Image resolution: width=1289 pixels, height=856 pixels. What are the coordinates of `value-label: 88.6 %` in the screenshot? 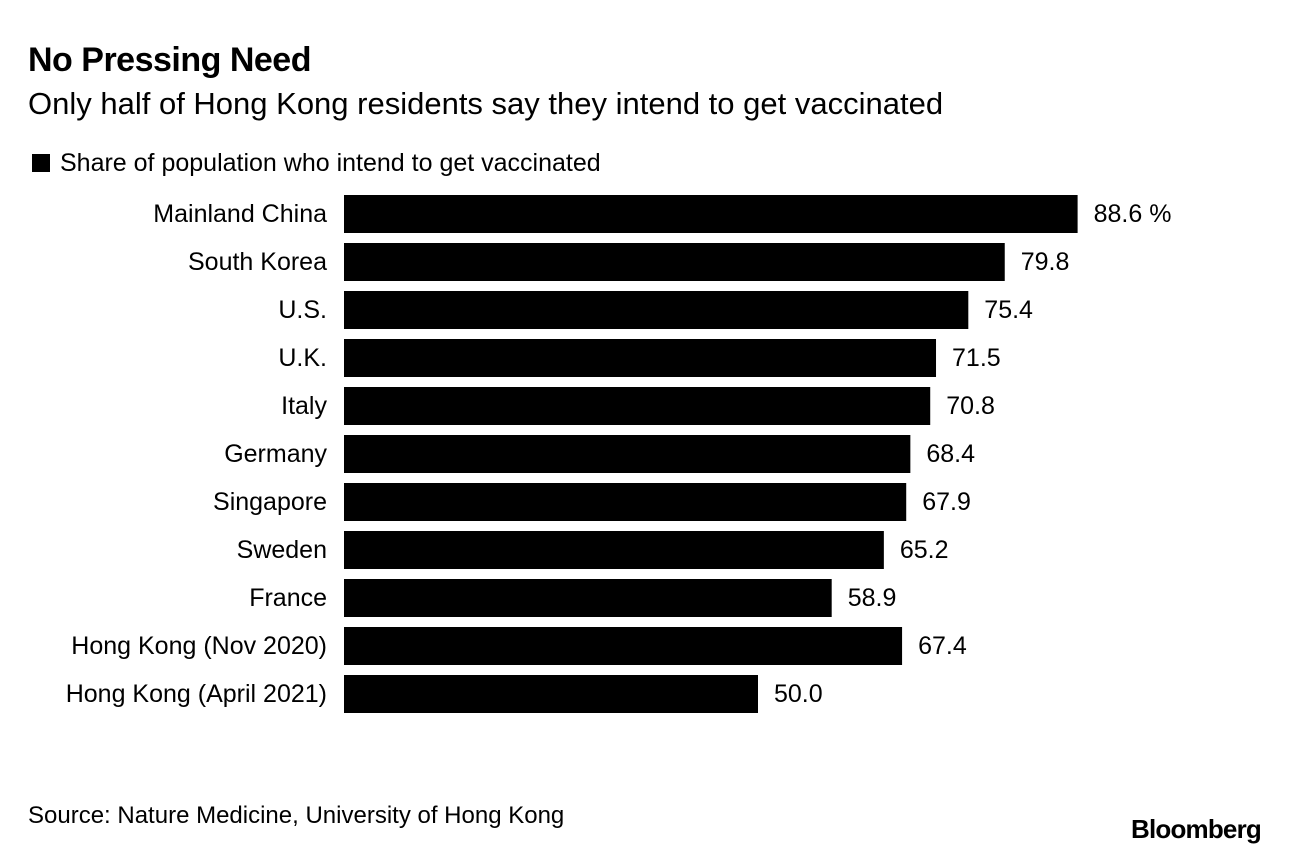 It's located at (1133, 214).